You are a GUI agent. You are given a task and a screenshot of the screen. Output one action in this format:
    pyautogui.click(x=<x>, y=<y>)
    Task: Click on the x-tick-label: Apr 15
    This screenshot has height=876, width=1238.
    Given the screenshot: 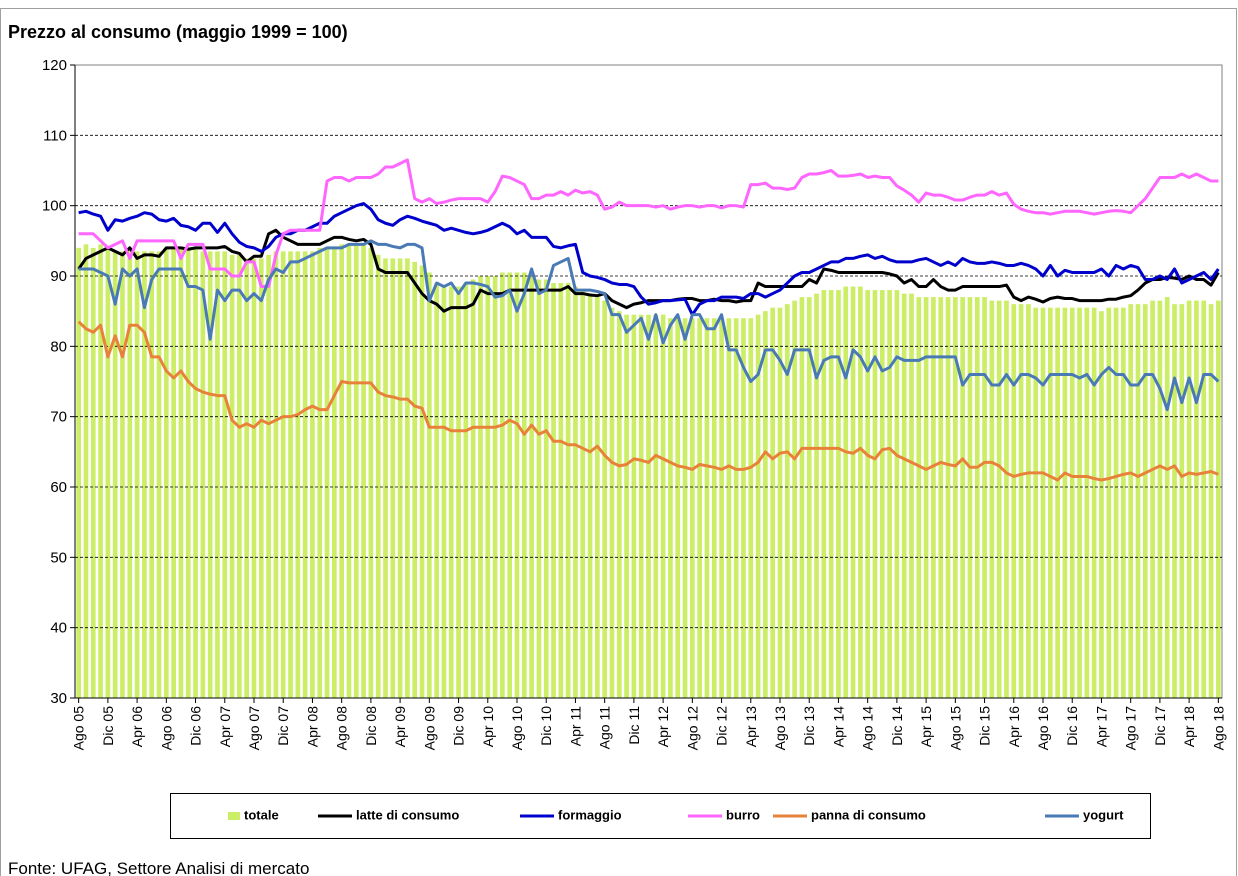 What is the action you would take?
    pyautogui.click(x=926, y=726)
    